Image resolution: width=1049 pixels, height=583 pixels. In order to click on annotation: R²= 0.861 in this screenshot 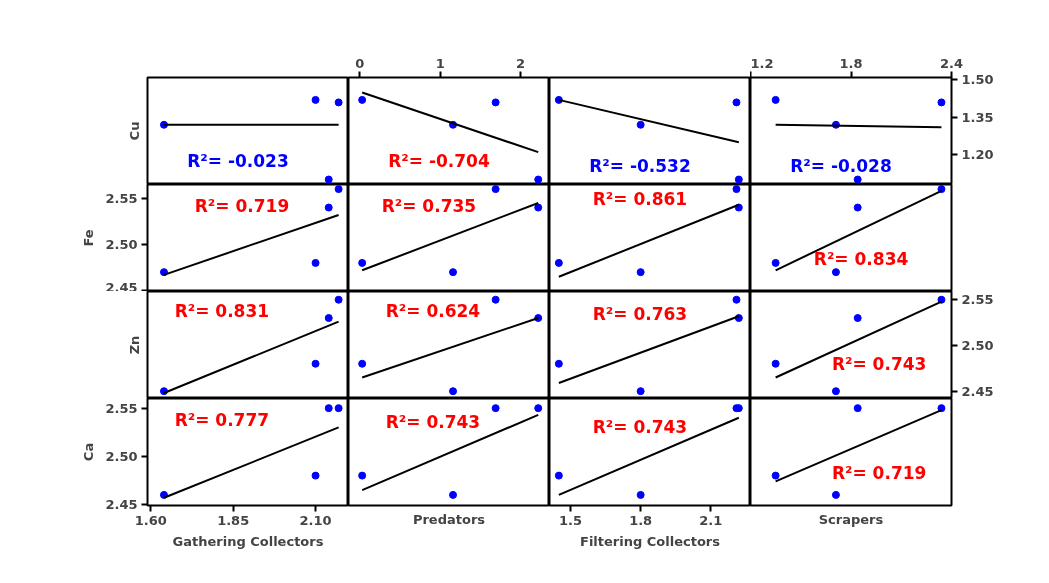, I will do `click(640, 199)`.